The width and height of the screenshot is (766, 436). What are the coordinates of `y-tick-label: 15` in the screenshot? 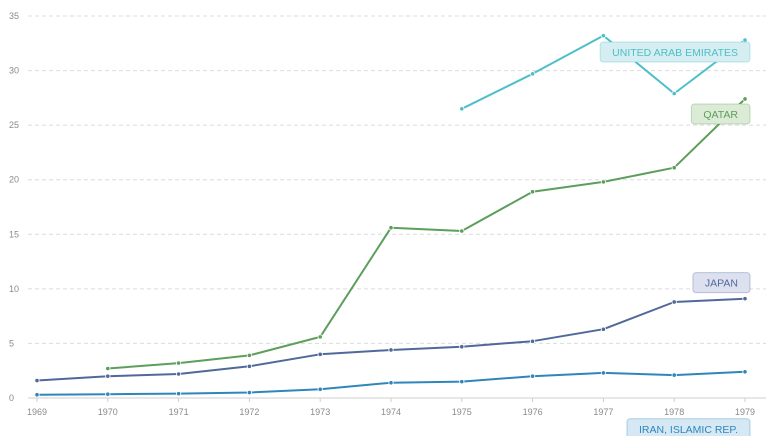 It's located at (14, 234).